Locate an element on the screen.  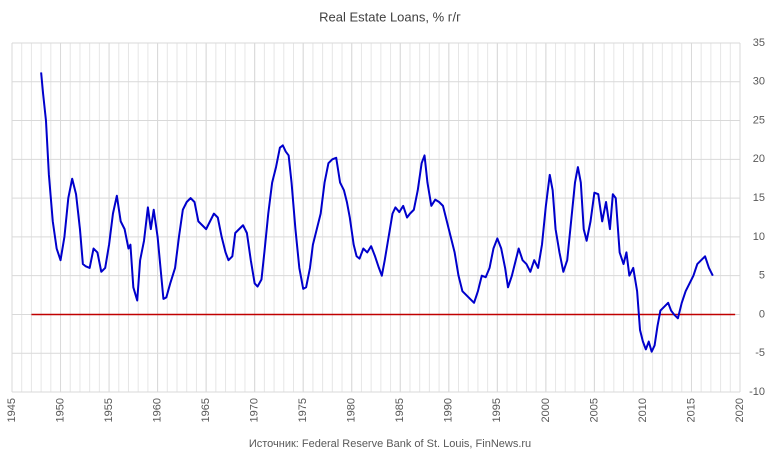
chart-title: Real Estate Loans, % г/г is located at coordinates (390, 16).